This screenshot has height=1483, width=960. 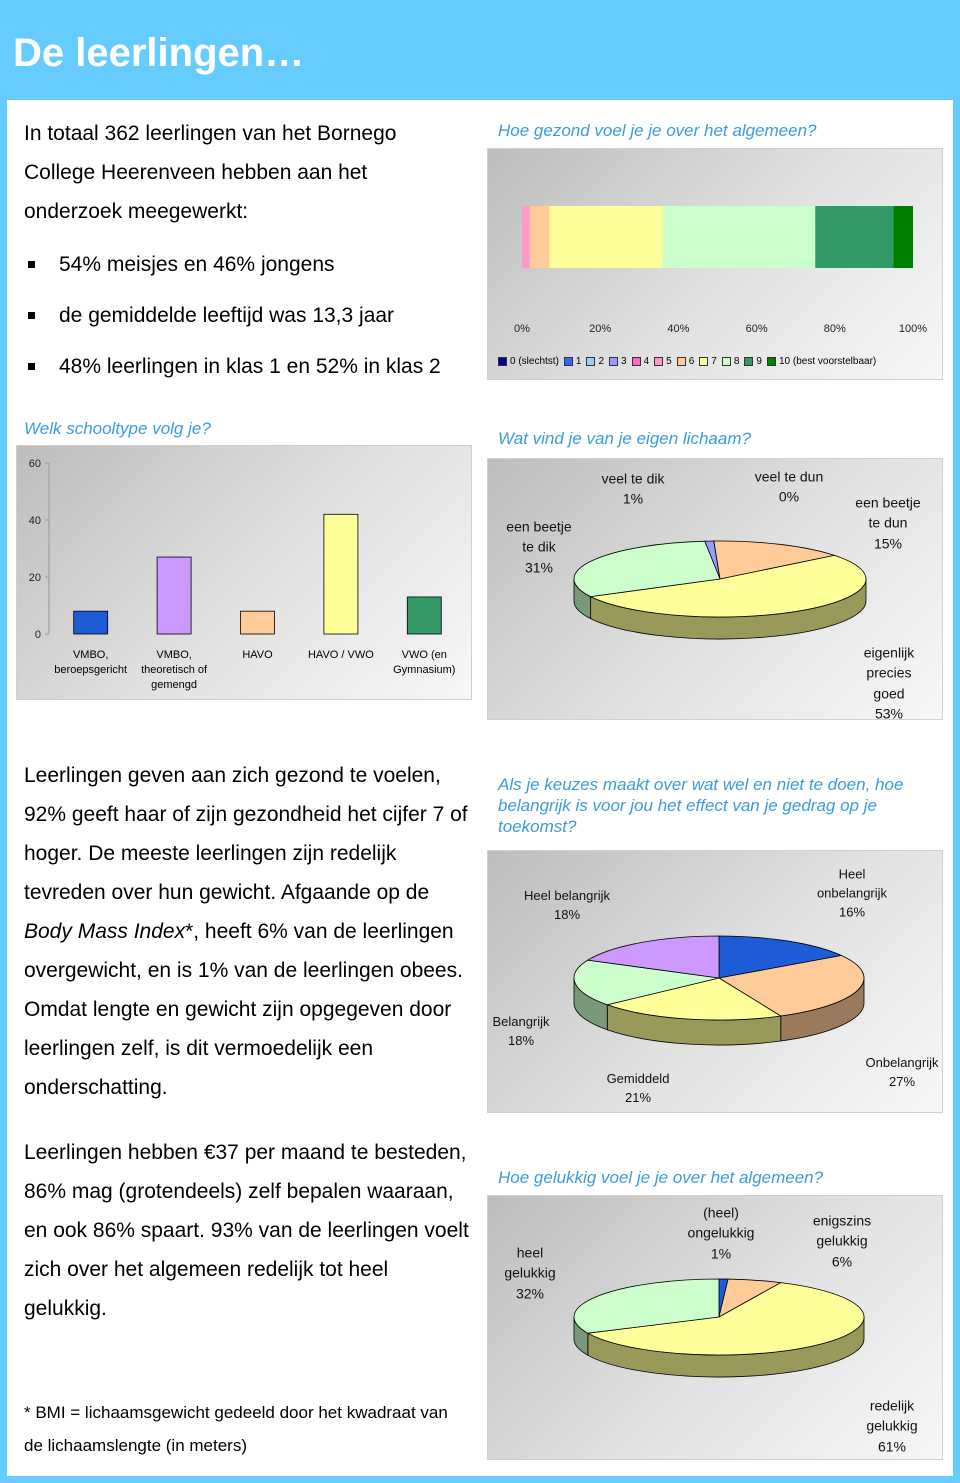 What do you see at coordinates (105, 931) in the screenshot?
I see `emphasis: Body Mass Index` at bounding box center [105, 931].